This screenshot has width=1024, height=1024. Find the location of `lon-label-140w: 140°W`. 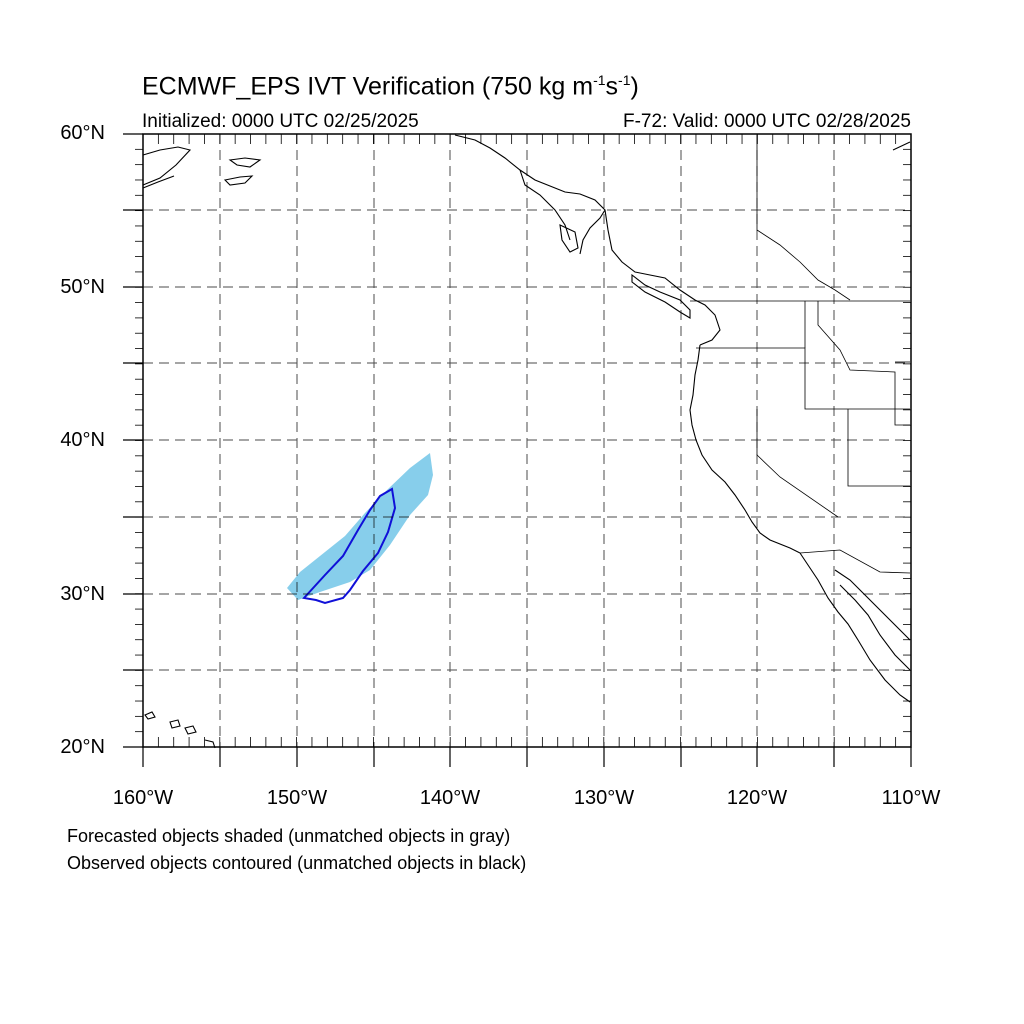

lon-label-140w: 140°W is located at coordinates (450, 798).